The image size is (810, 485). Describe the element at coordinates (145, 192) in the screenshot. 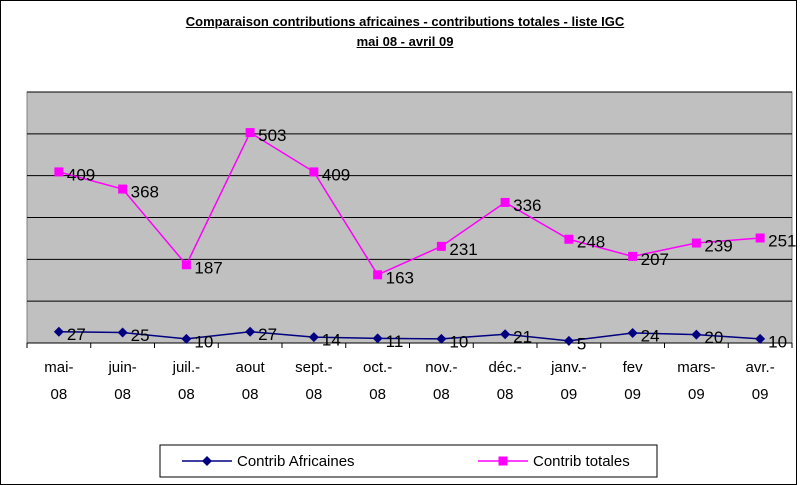

I see `data-label: 368` at that location.